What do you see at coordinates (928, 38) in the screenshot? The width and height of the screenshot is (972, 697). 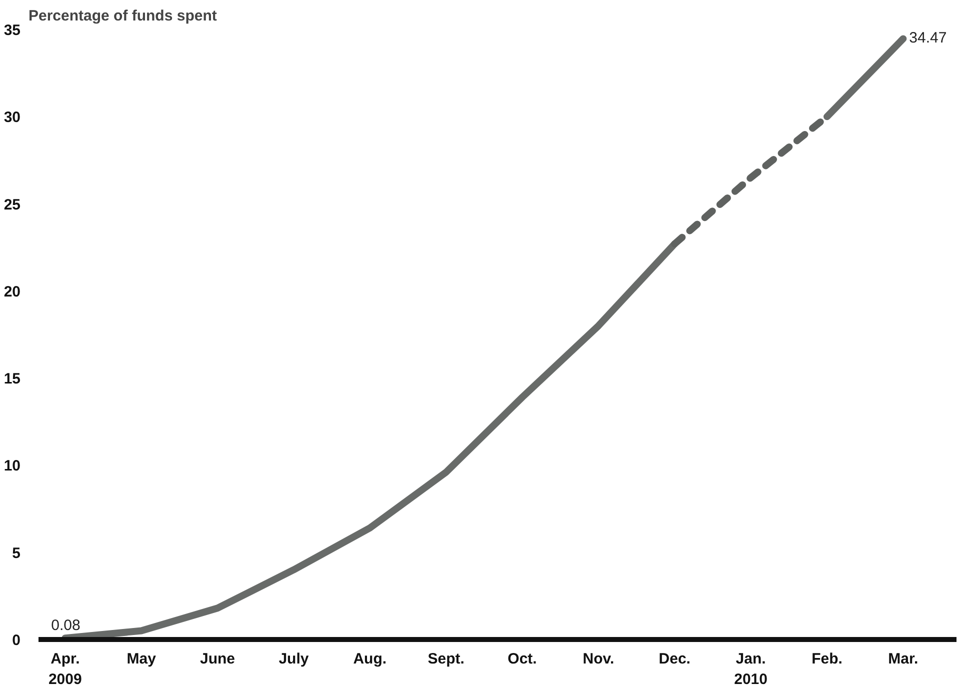 I see `data-label: 34.47` at bounding box center [928, 38].